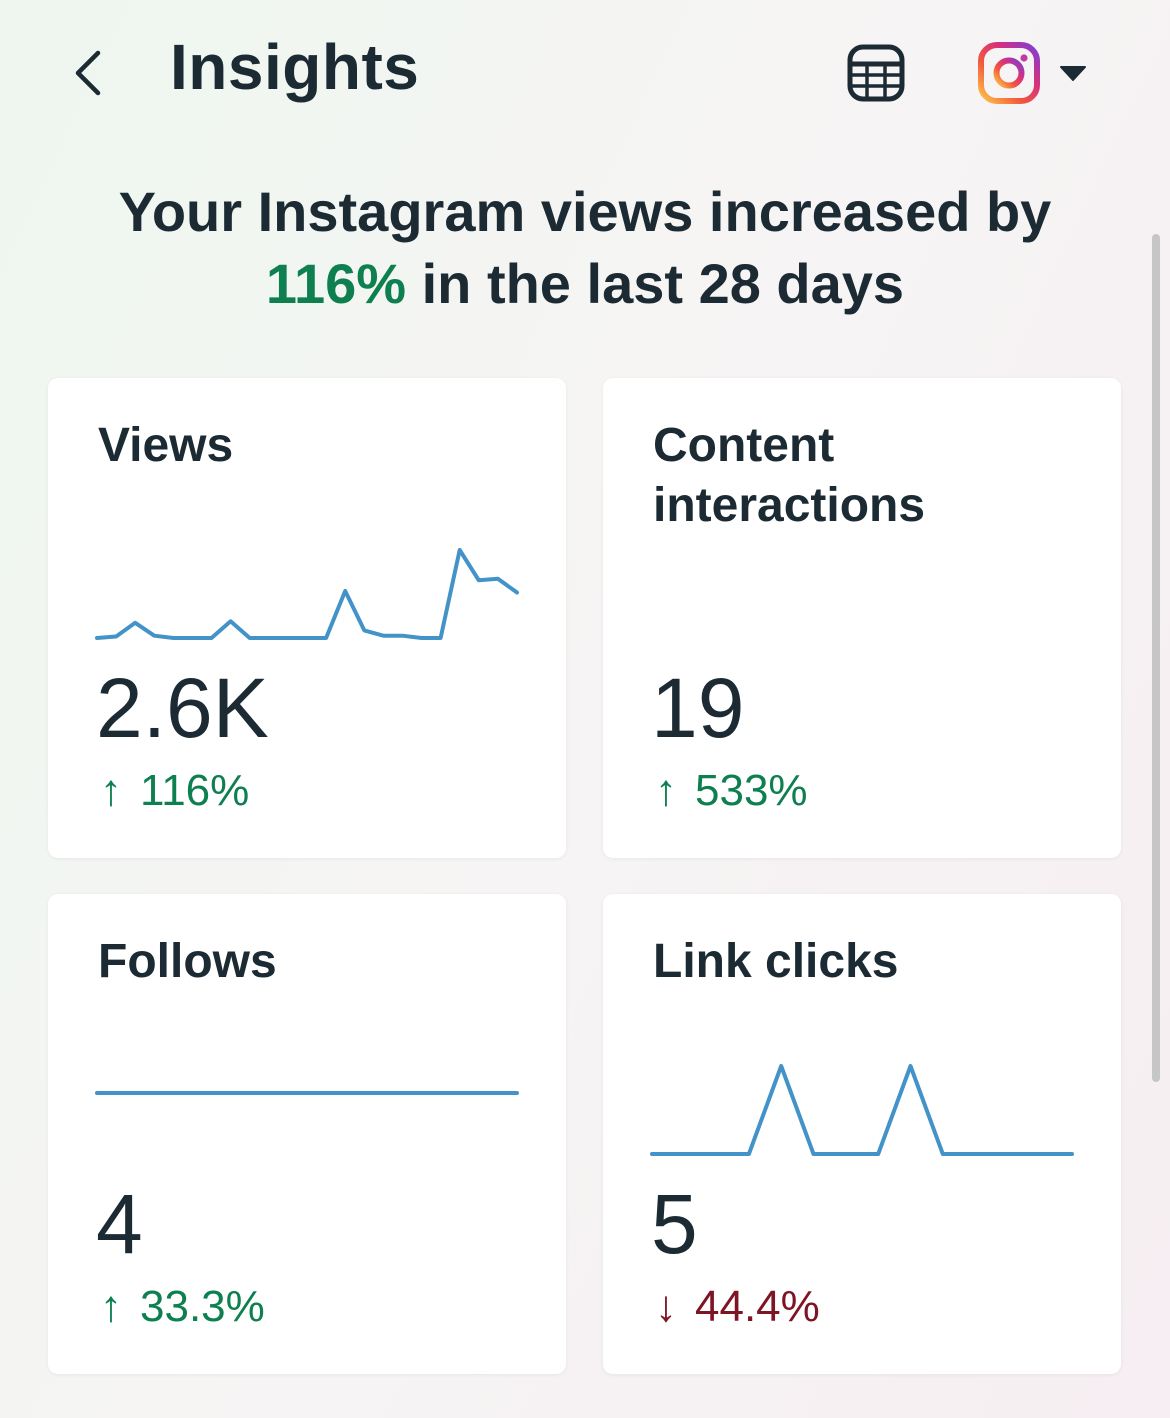  What do you see at coordinates (202, 1306) in the screenshot?
I see `metric-change-value: 33.3%` at bounding box center [202, 1306].